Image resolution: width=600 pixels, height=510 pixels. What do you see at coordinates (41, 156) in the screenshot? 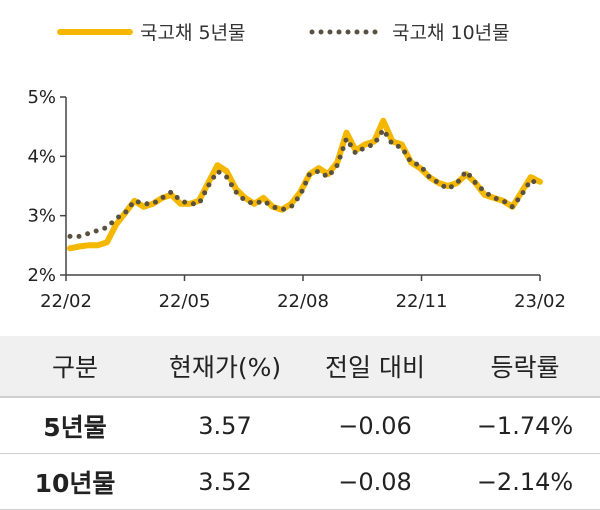
I see `y-tick-label: 4%` at bounding box center [41, 156].